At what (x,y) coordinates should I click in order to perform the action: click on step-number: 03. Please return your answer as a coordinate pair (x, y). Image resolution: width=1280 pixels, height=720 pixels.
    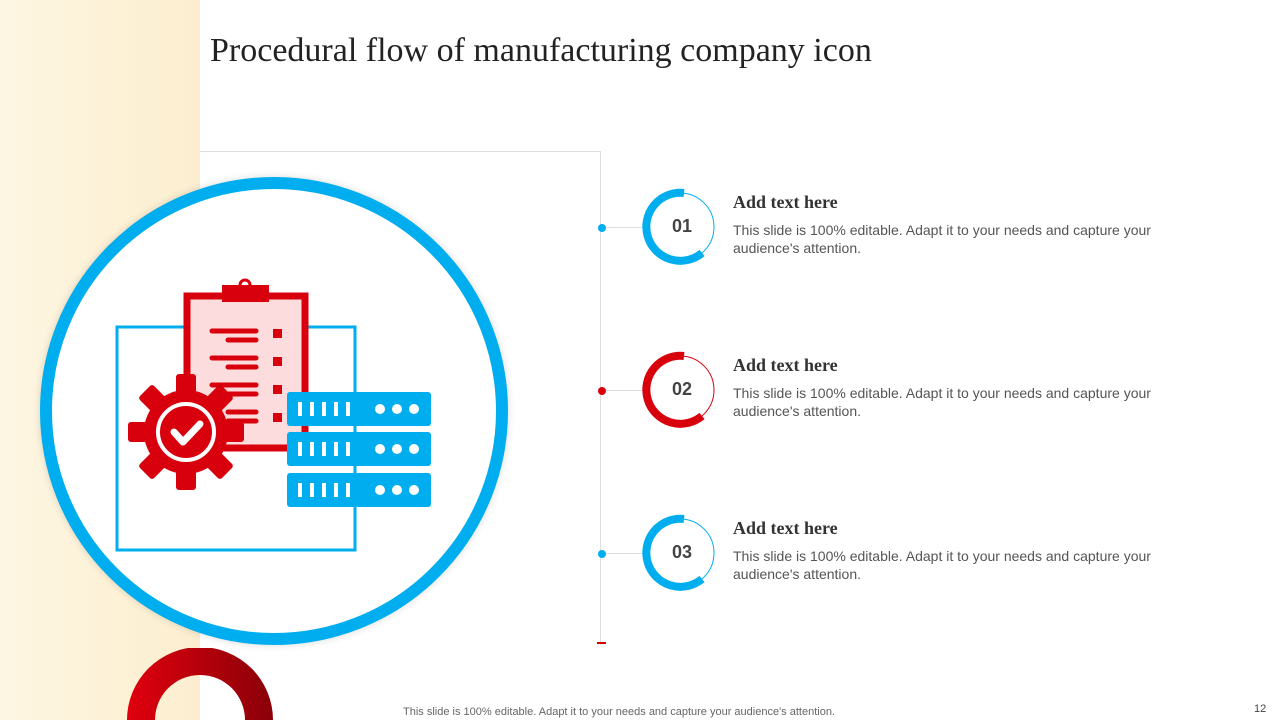
    Looking at the image, I should click on (682, 552).